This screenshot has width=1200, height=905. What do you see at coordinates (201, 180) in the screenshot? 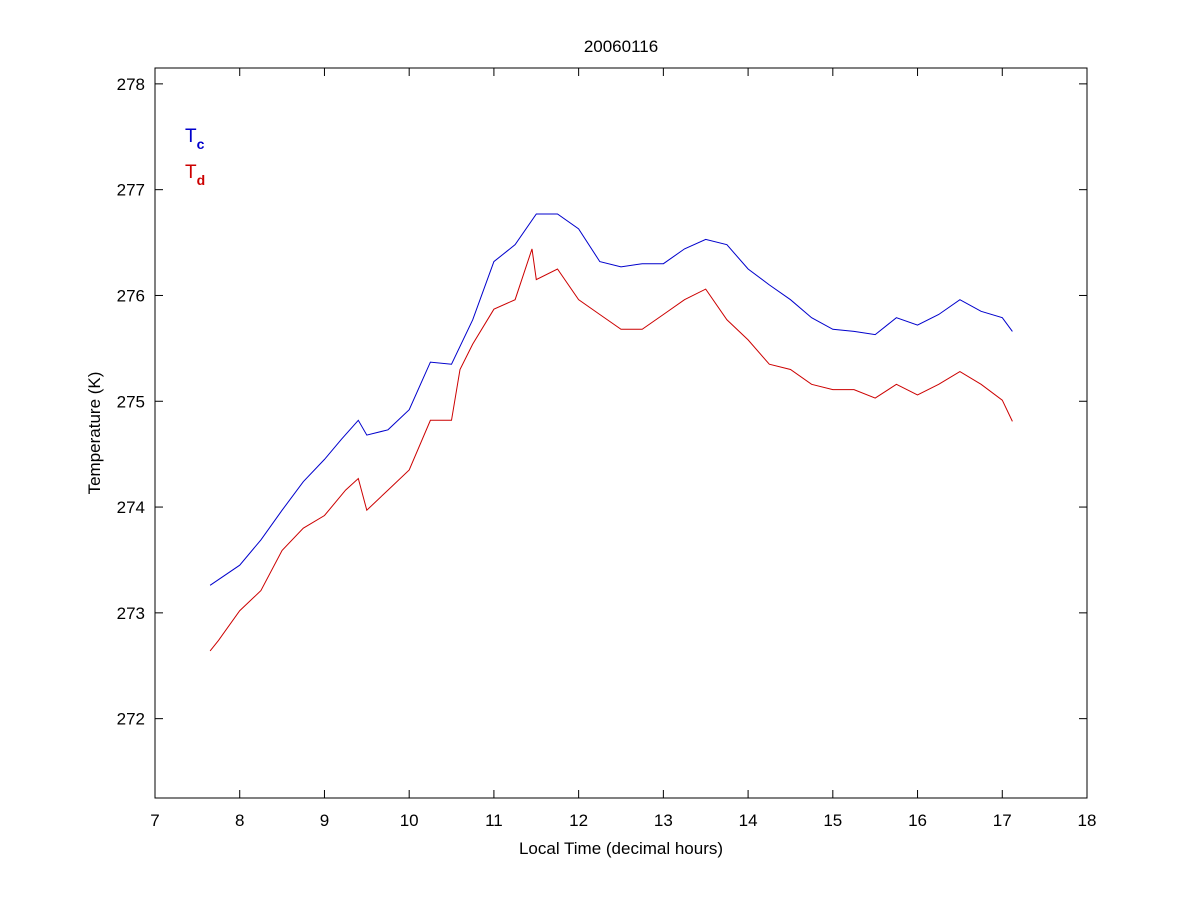
I see `legend-td-sub: d` at bounding box center [201, 180].